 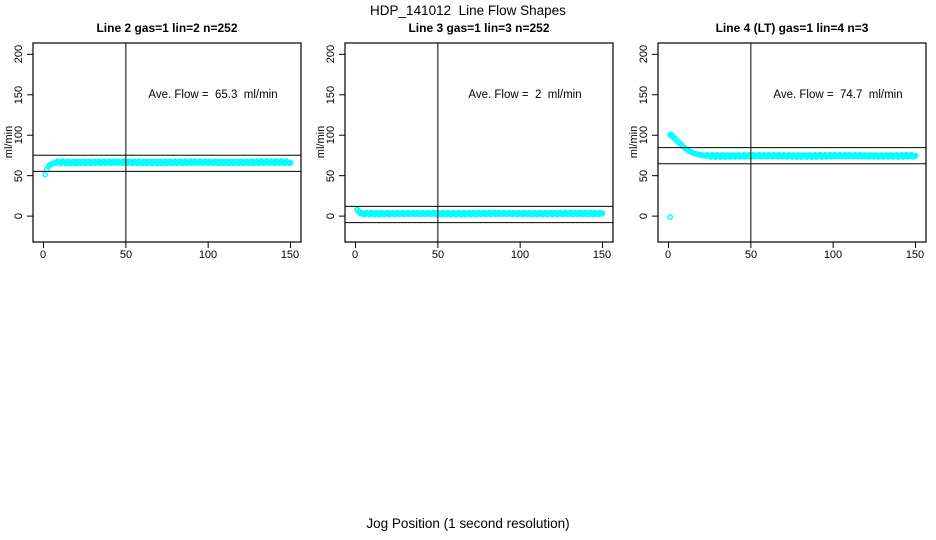 What do you see at coordinates (479, 28) in the screenshot?
I see `panel-title: Line 3 gas=1 lin=3 n=252` at bounding box center [479, 28].